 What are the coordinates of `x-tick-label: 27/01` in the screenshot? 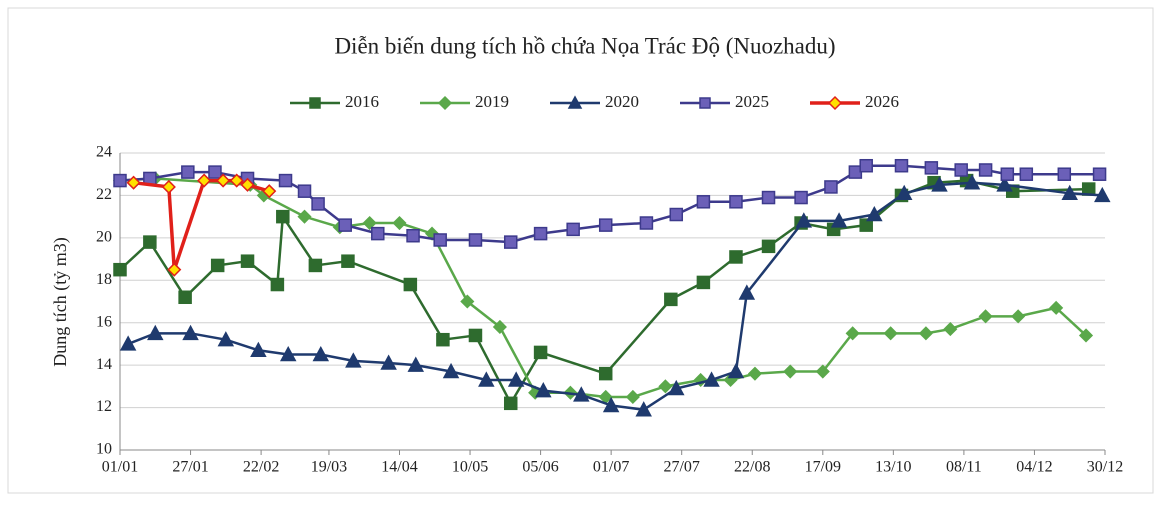 It's located at (190, 467).